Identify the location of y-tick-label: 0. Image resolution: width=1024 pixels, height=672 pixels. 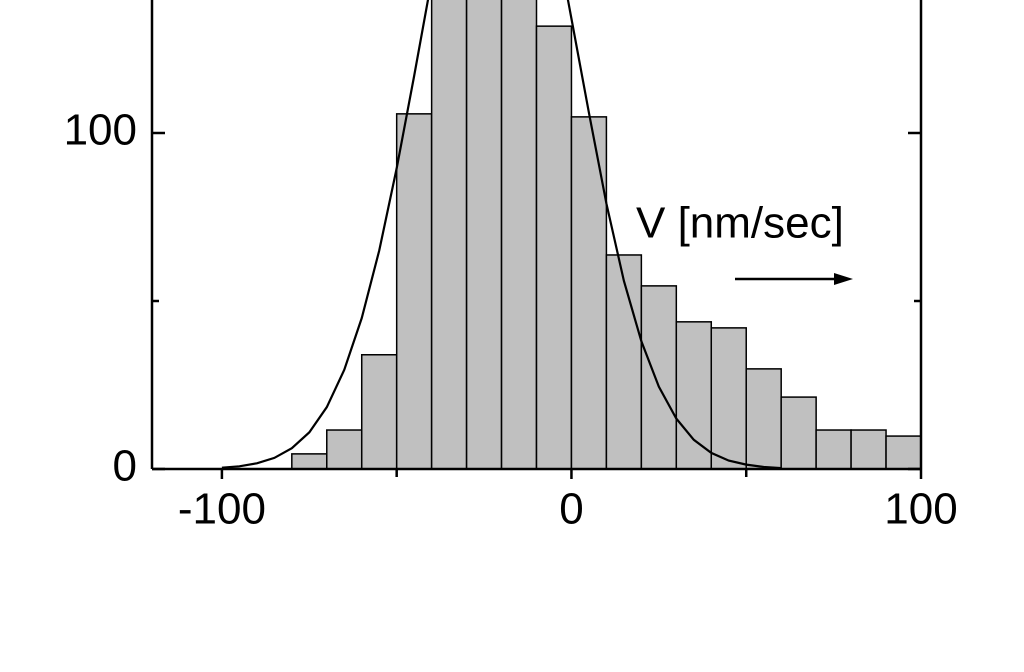
(125, 466).